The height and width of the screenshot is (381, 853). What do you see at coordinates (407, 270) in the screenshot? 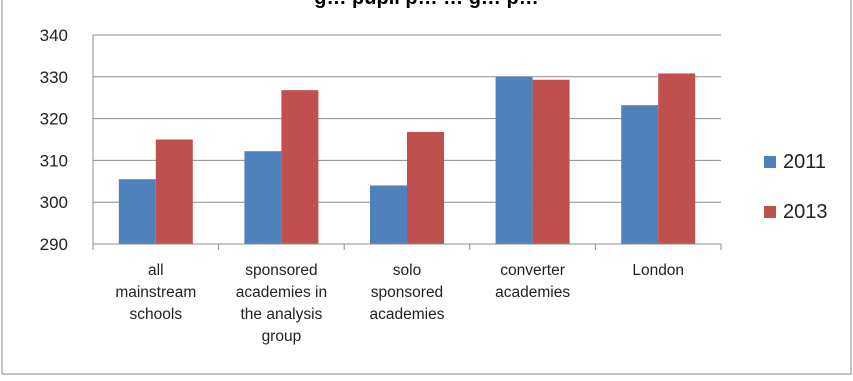
I see `x-tick-label: solo` at bounding box center [407, 270].